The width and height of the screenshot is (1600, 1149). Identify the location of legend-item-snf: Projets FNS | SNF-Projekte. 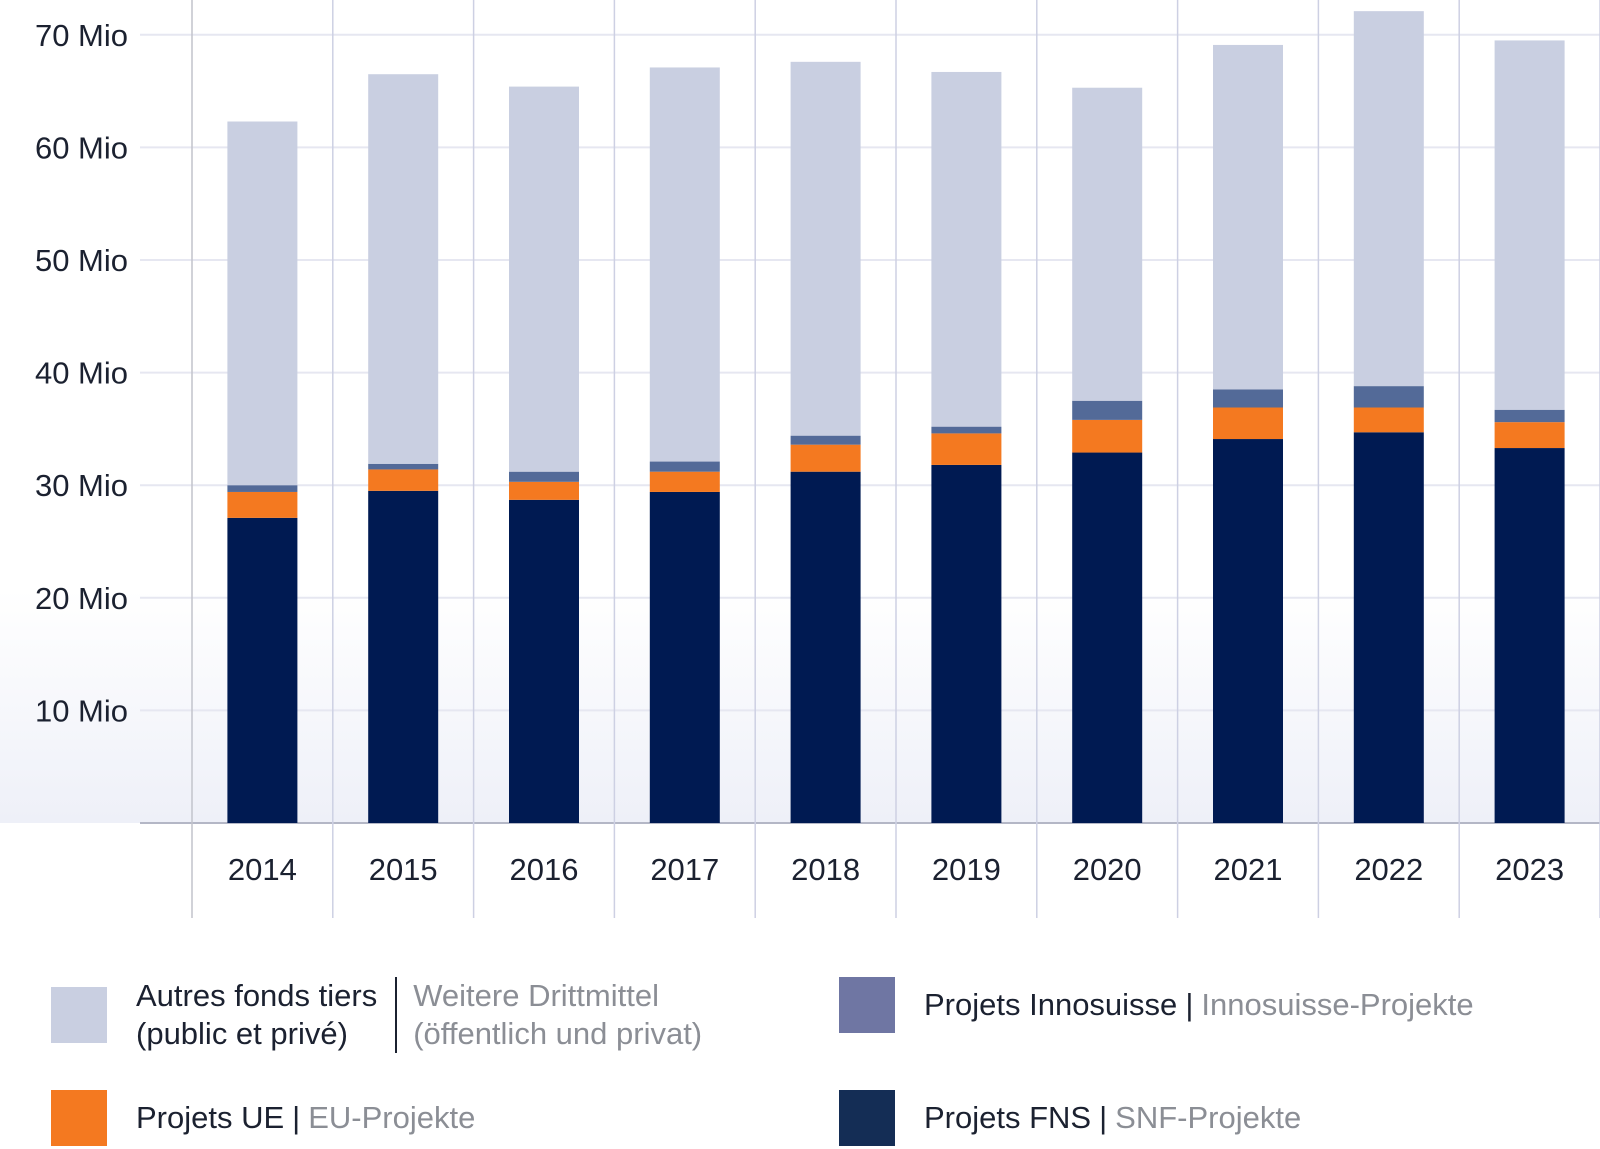
(1070, 1118).